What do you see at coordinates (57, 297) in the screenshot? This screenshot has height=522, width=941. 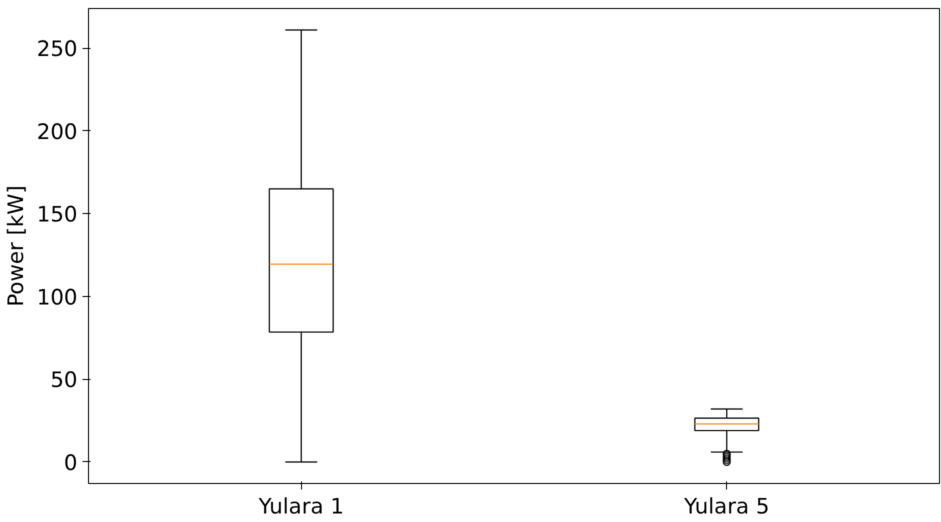 I see `y-tick-label: 100` at bounding box center [57, 297].